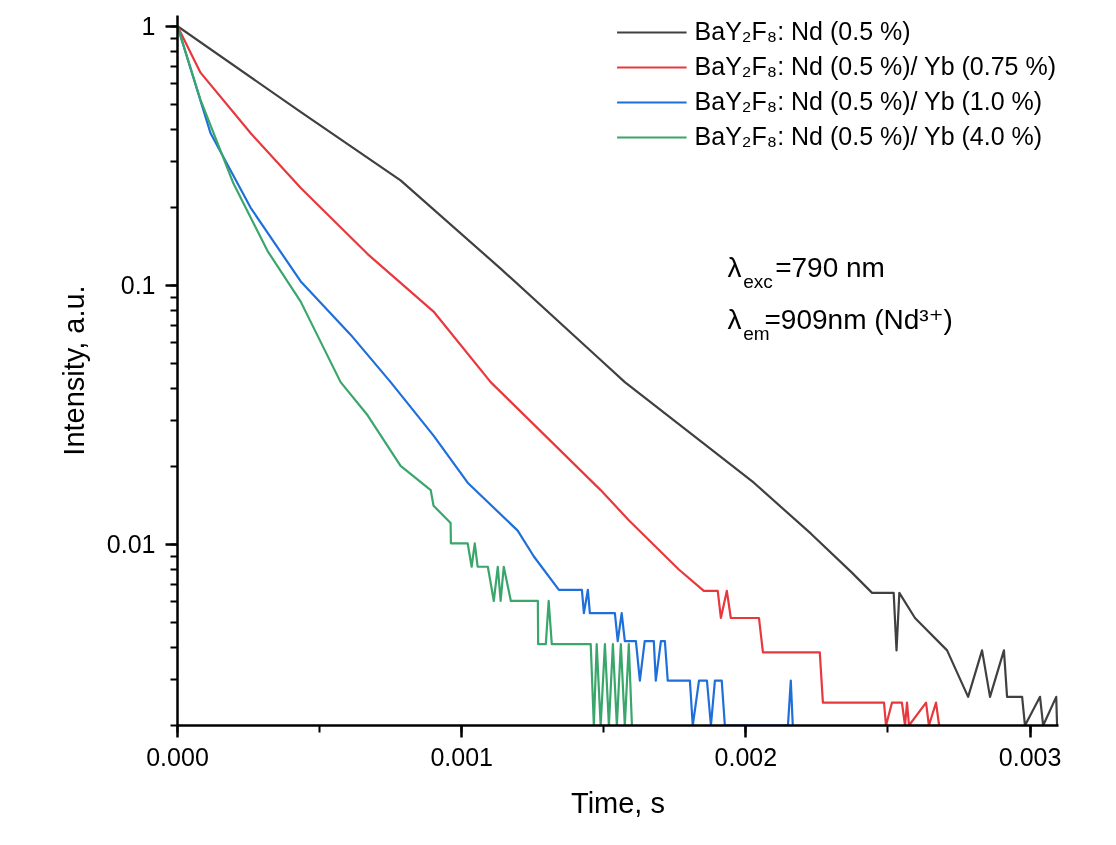  Describe the element at coordinates (461, 756) in the screenshot. I see `x-tick-label: 0.001` at that location.